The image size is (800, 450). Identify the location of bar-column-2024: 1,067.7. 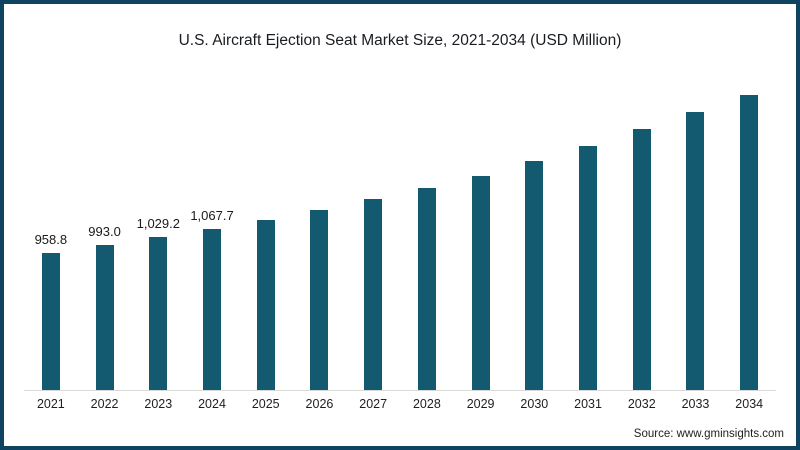
(212, 298).